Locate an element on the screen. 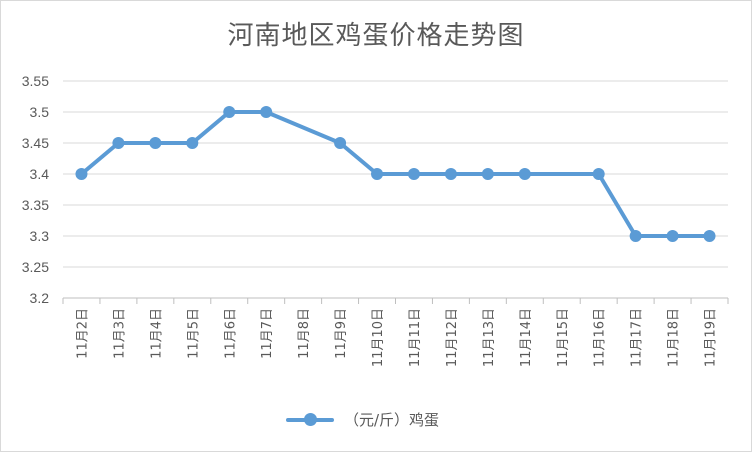  x-tick-label: 11月9日 is located at coordinates (341, 333).